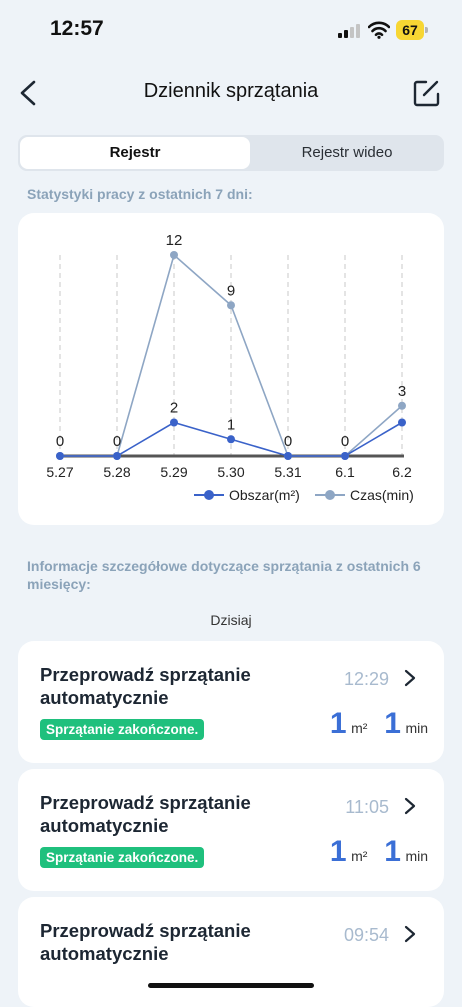 The width and height of the screenshot is (462, 1007). What do you see at coordinates (366, 679) in the screenshot?
I see `entry-time: 12:29` at bounding box center [366, 679].